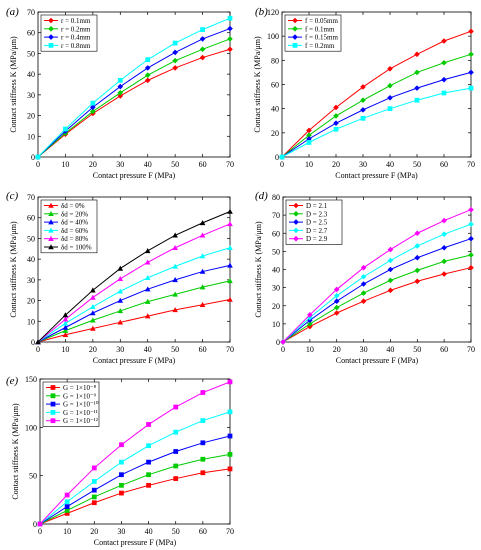  Describe the element at coordinates (314, 222) in the screenshot. I see `legend: D = 2.1D = 2.3D = 2.5D = 2.7D = 2.9` at that location.